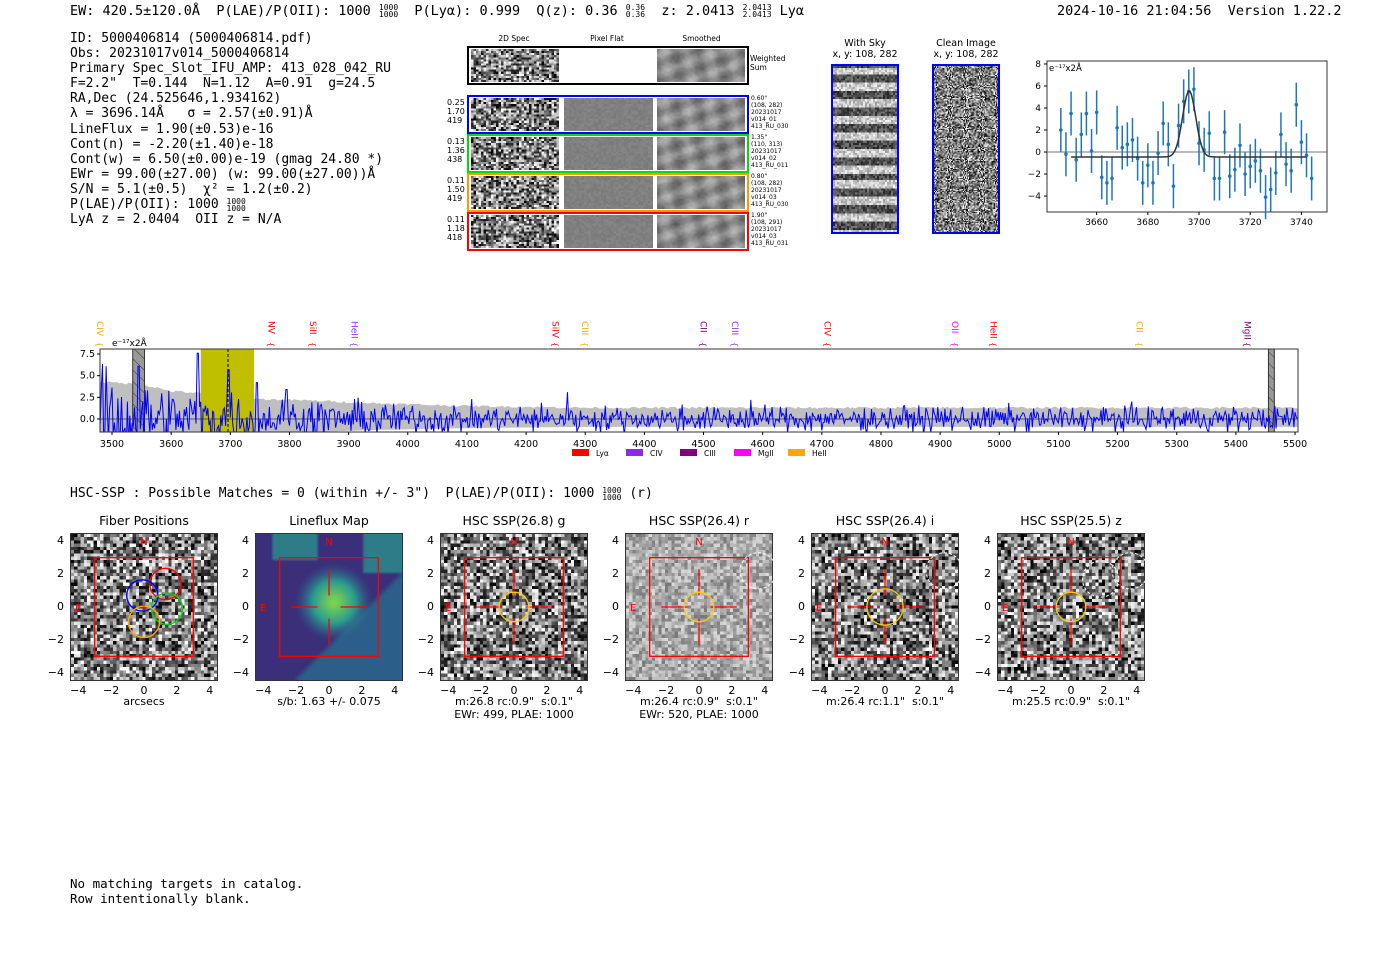  I want to click on weighted-sum-label: Weighted Sum, so click(768, 63).